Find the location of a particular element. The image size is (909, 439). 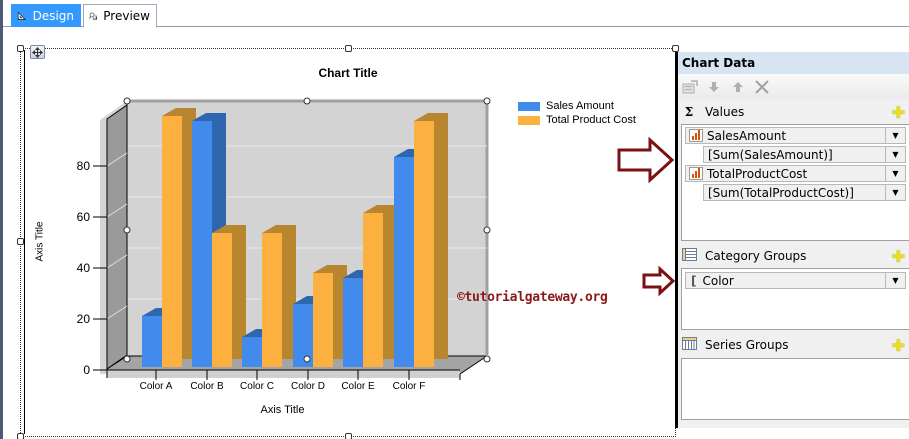

y-tick-20: 20 is located at coordinates (83, 319).